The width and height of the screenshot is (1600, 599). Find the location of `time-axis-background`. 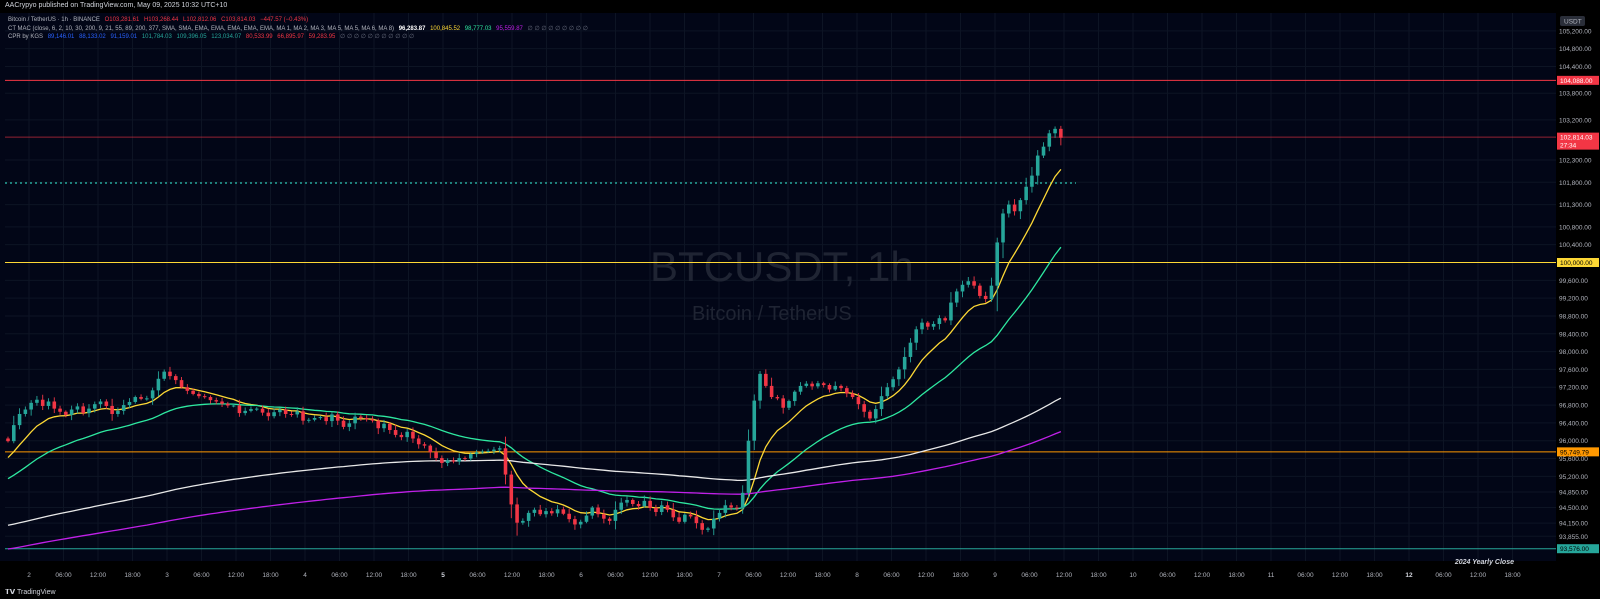

time-axis-background is located at coordinates (800, 573).